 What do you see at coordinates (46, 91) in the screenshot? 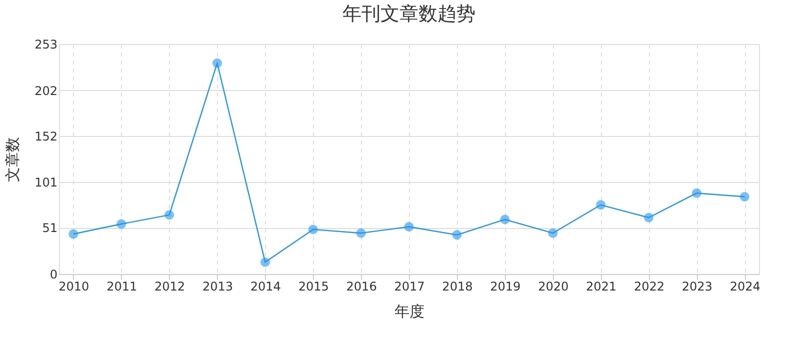
I see `y-tick-label: 202` at bounding box center [46, 91].